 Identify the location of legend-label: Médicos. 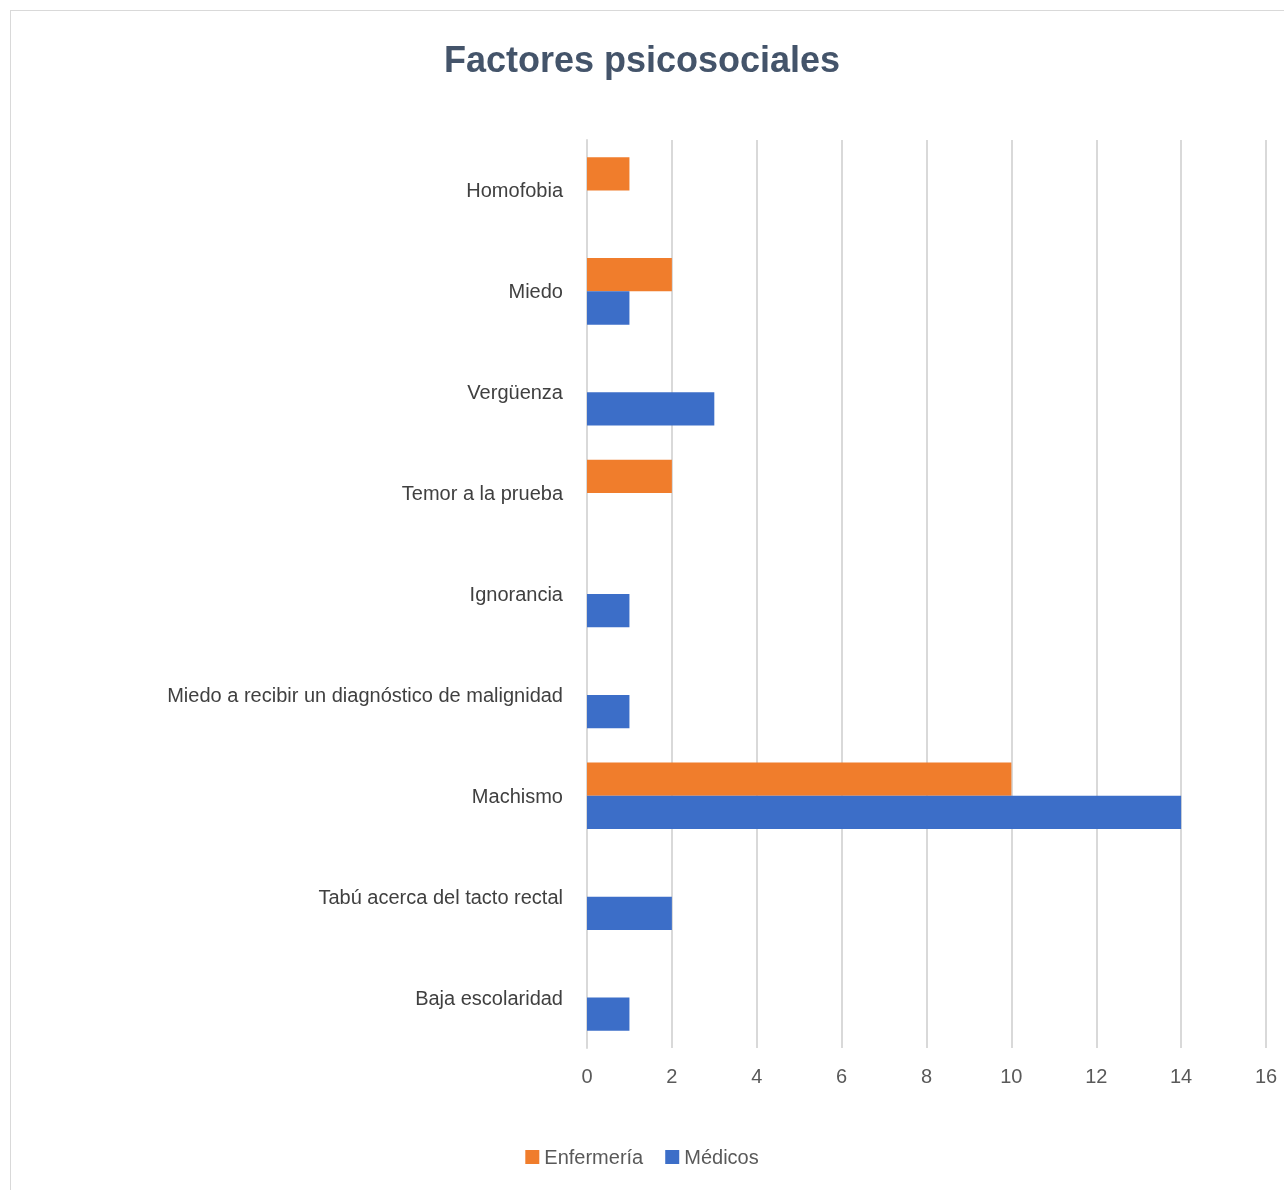
(721, 1157).